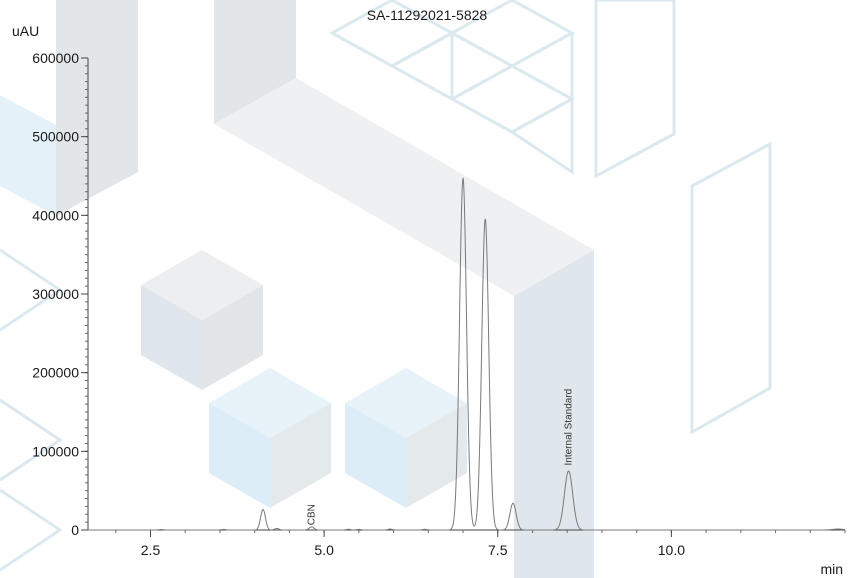  I want to click on x-tick-label: 5.0, so click(324, 550).